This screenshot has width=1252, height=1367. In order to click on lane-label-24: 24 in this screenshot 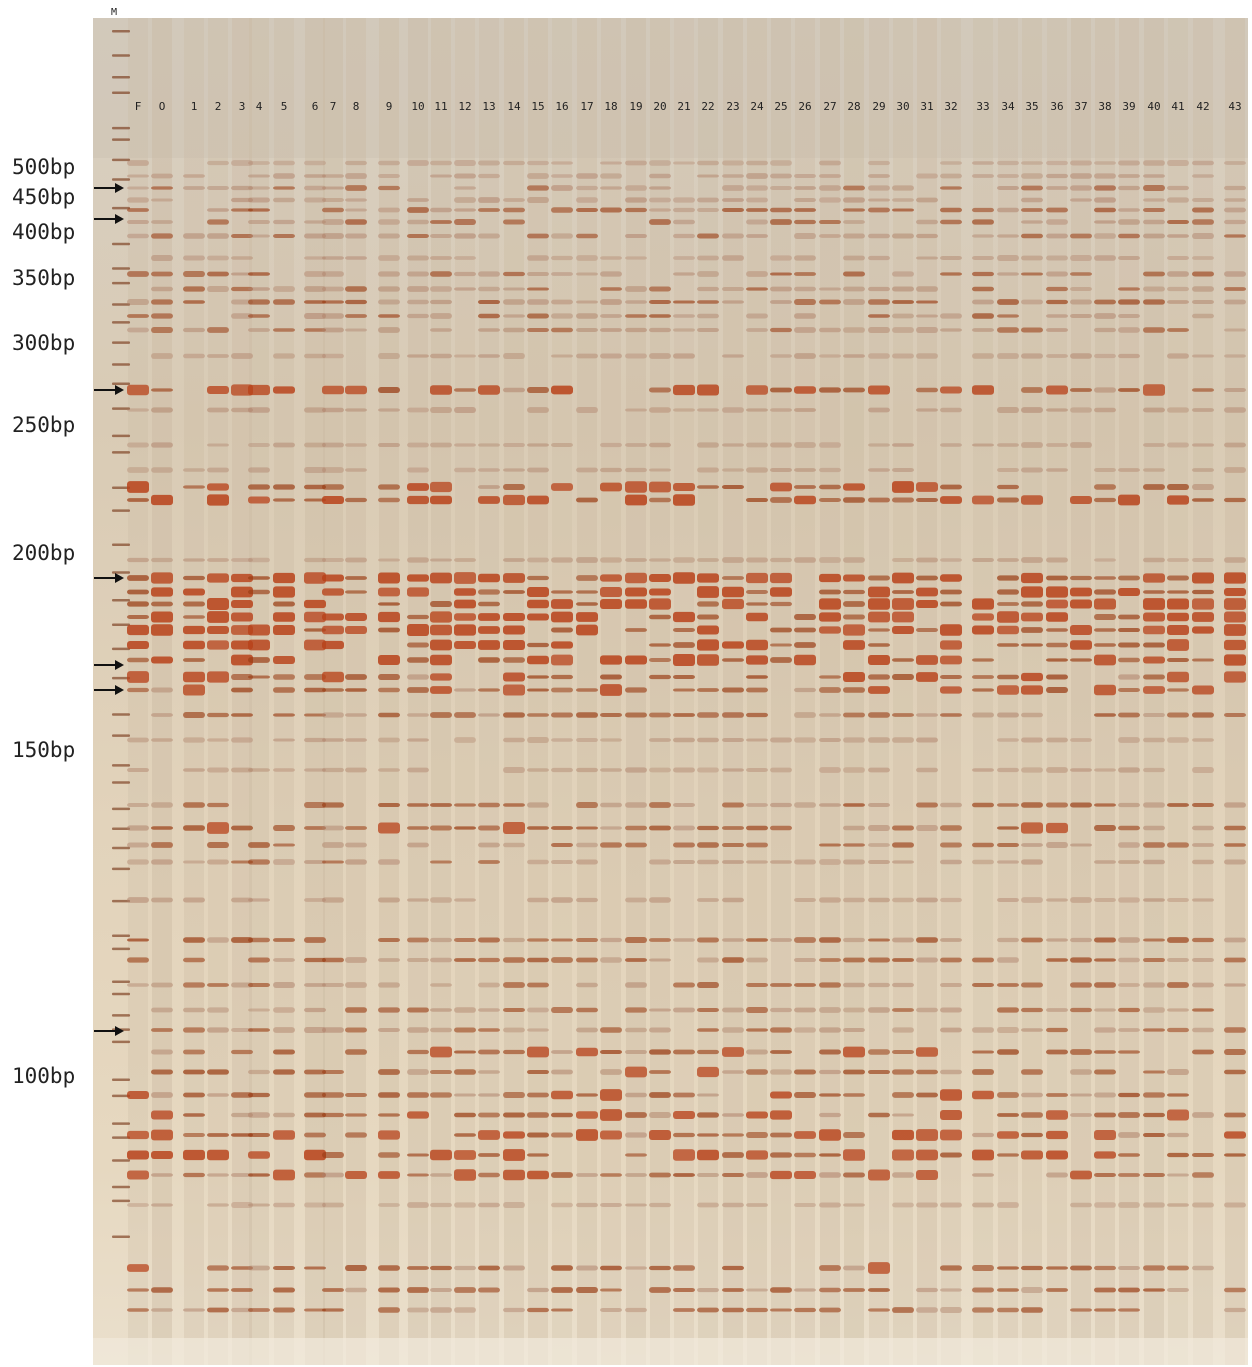, I will do `click(757, 106)`.